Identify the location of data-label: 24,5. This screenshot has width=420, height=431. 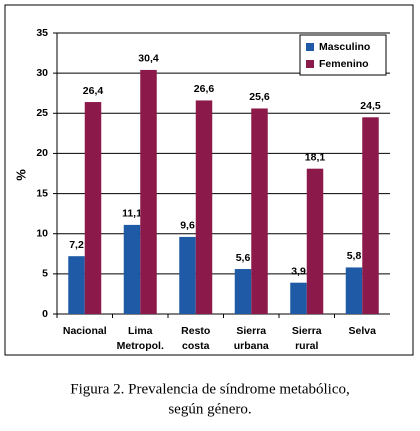
(370, 106).